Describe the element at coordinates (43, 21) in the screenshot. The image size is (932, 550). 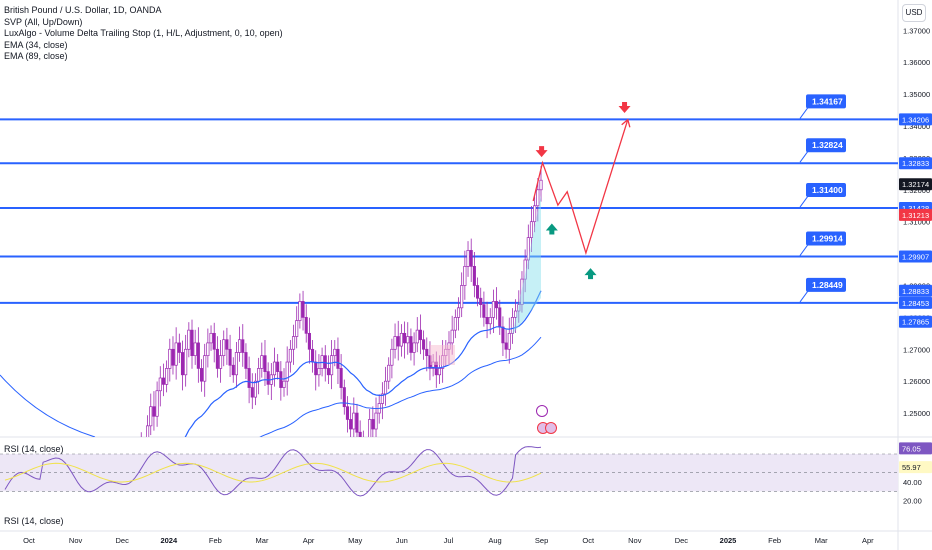
I see `legend-svp: SVP (All, Up/Down)` at that location.